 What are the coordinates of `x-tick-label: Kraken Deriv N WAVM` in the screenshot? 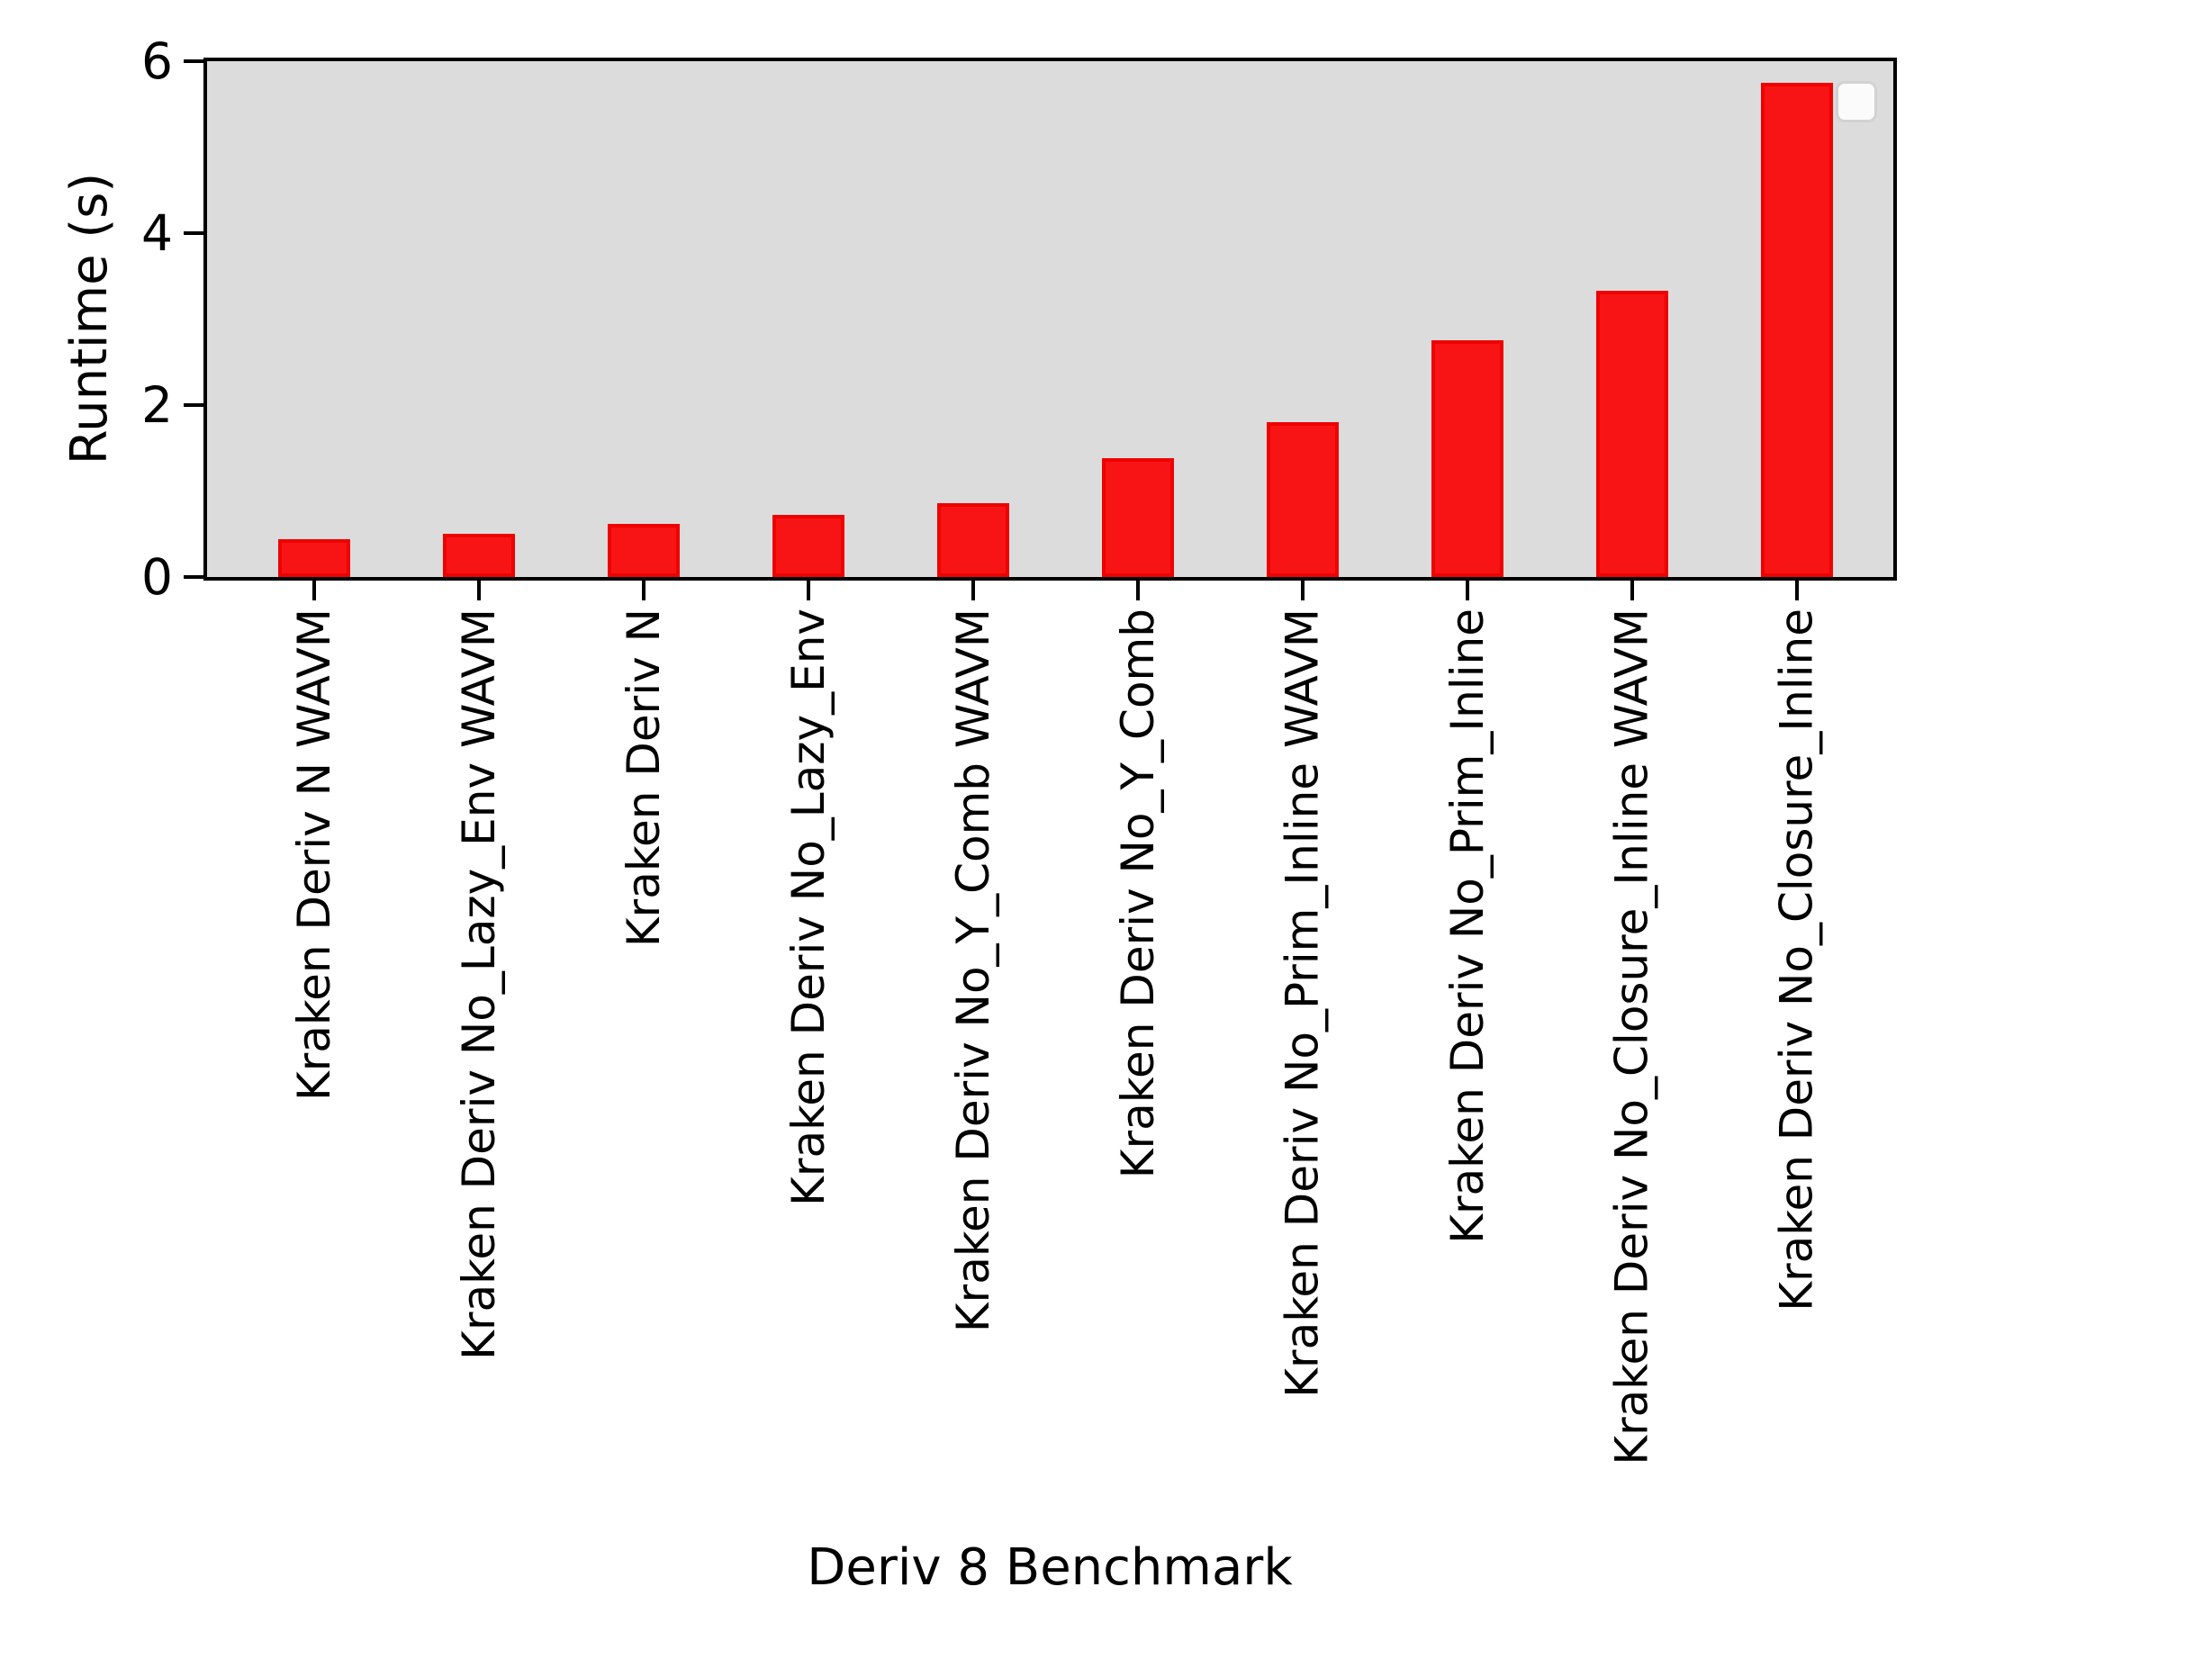 It's located at (314, 855).